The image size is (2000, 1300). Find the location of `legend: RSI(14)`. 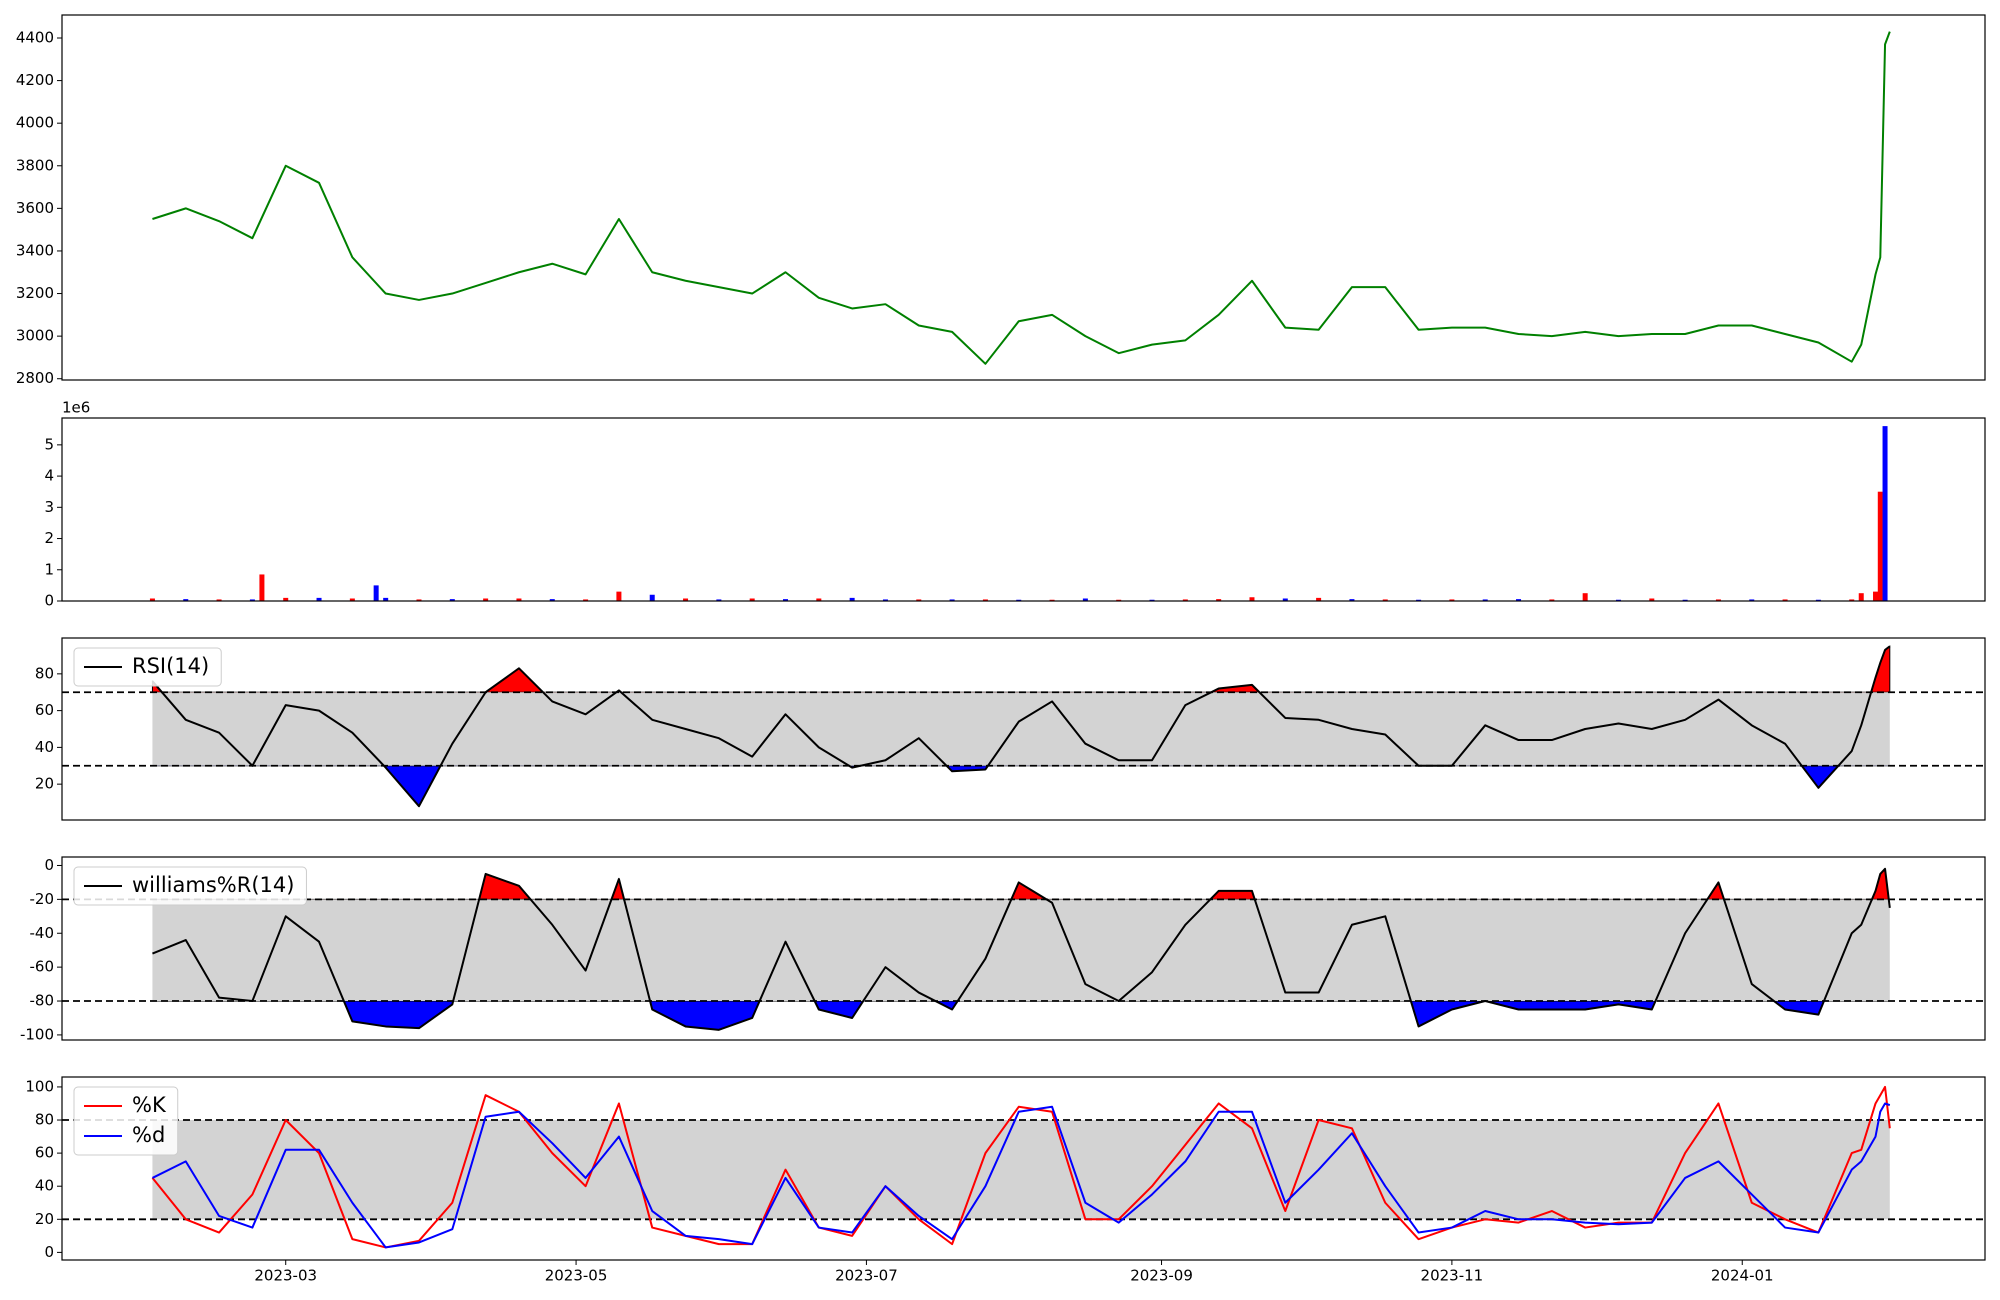

legend: RSI(14) is located at coordinates (147, 667).